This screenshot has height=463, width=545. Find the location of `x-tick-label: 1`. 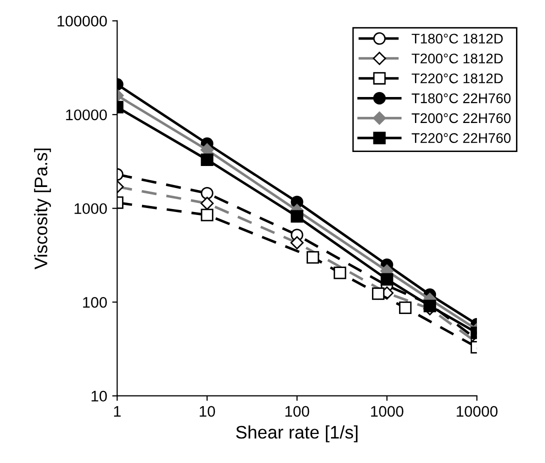

x-tick-label: 1 is located at coordinates (117, 411).